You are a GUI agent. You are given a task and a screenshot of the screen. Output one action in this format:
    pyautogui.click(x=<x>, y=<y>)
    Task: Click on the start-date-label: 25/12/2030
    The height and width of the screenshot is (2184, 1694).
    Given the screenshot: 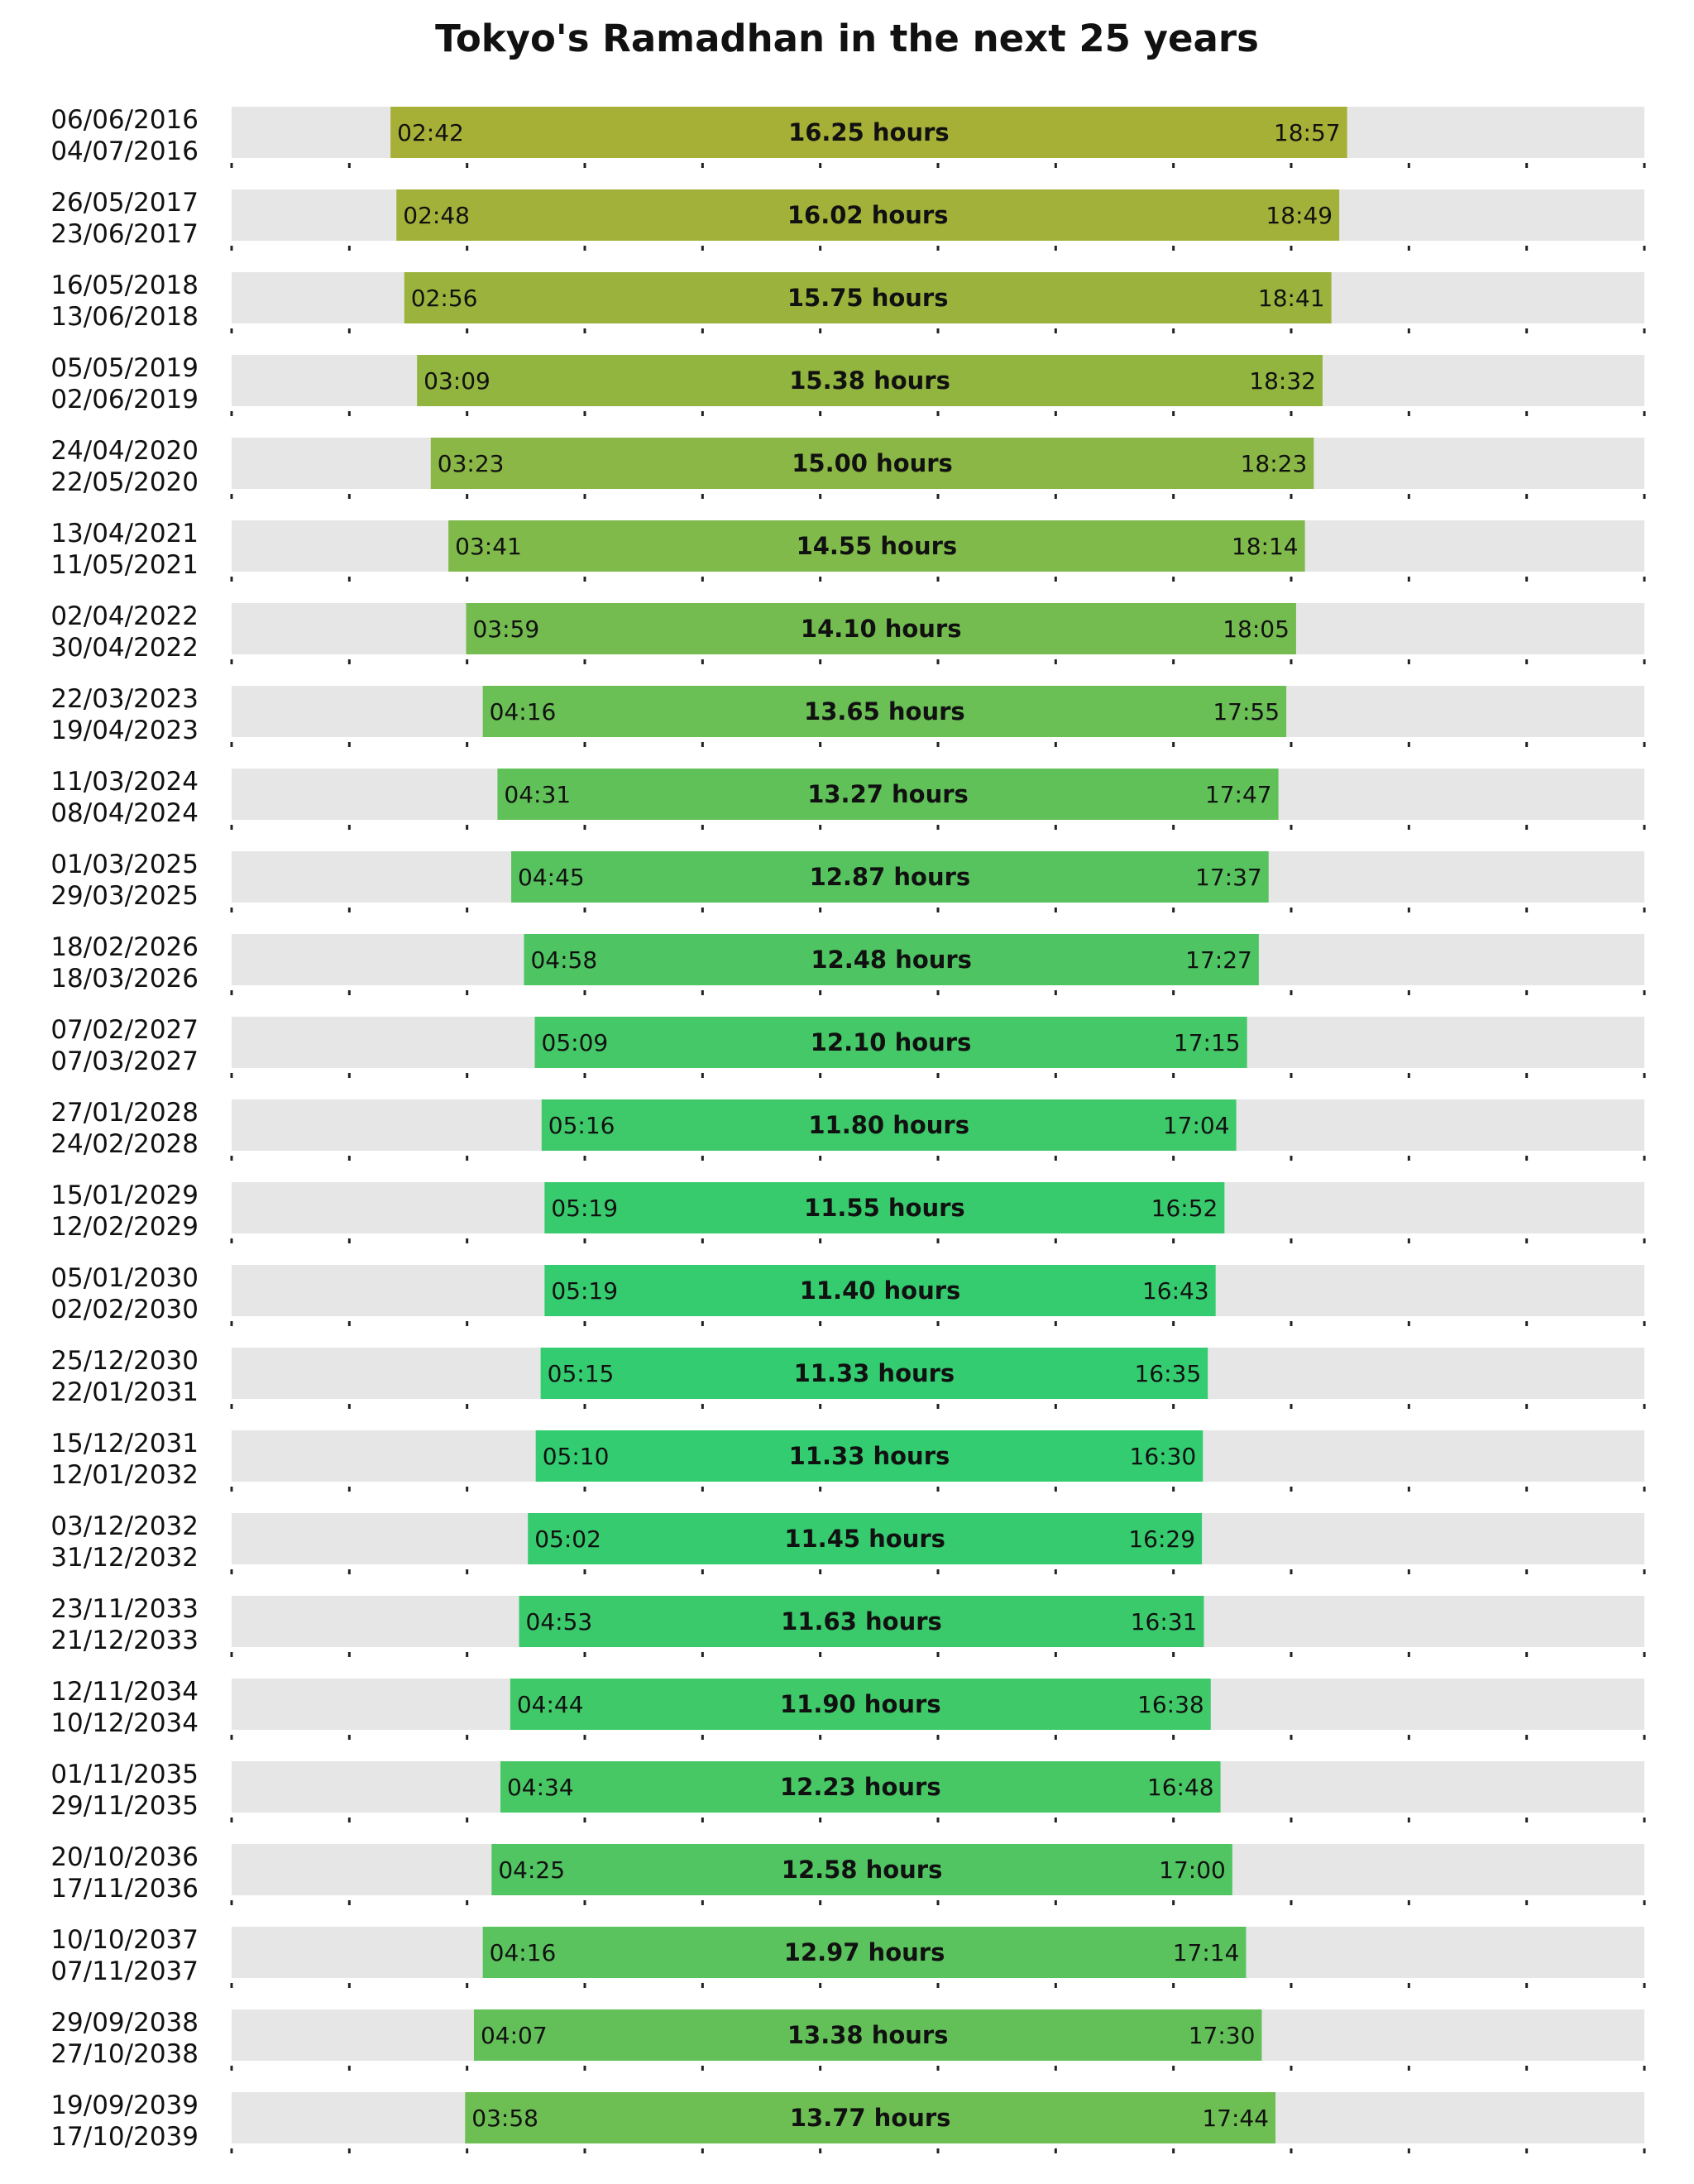 What is the action you would take?
    pyautogui.click(x=124, y=1361)
    